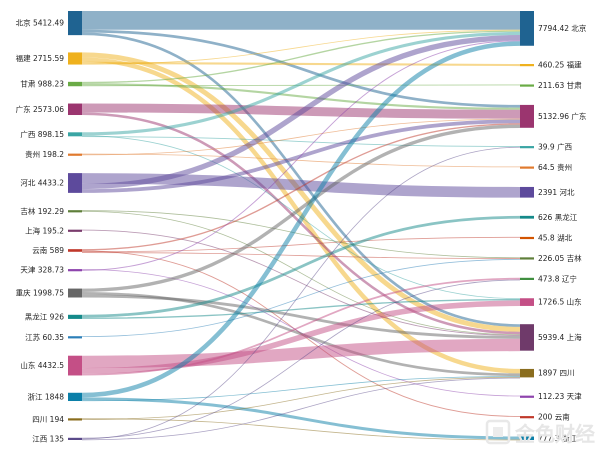  What do you see at coordinates (560, 396) in the screenshot?
I see `right-node-label: 112.23 天津` at bounding box center [560, 396].